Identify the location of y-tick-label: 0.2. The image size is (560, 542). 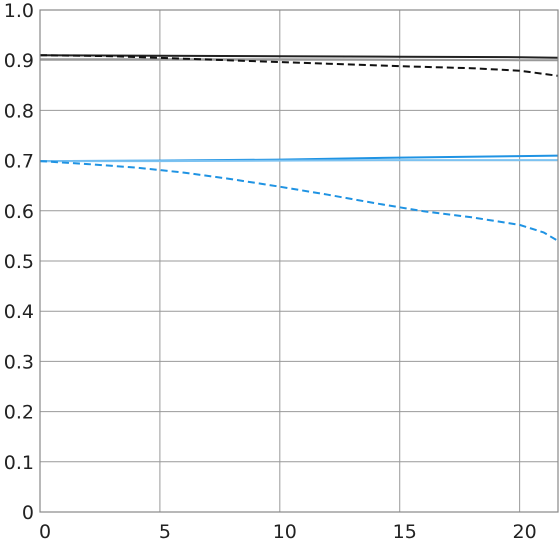
(19, 413).